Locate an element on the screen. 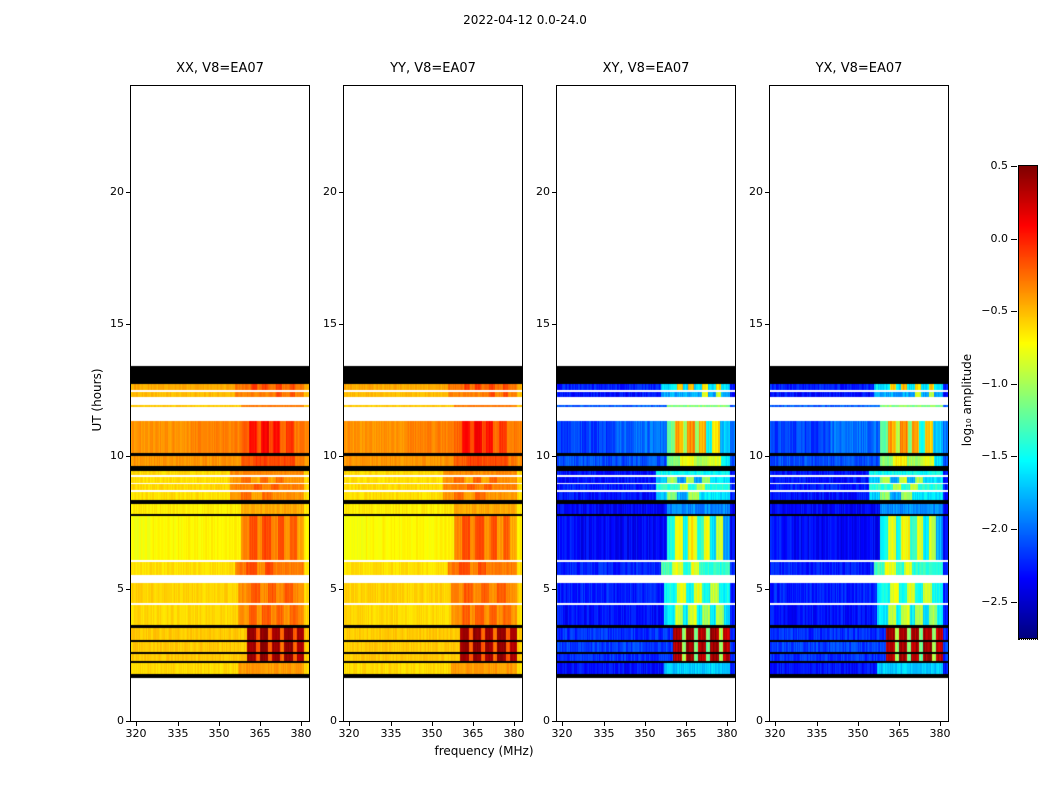  colorbar-extension-dots is located at coordinates (1028, 639).